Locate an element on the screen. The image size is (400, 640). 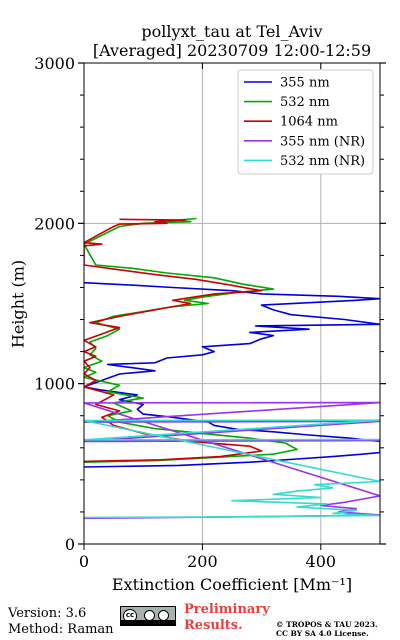
copyright-line-2: CC BY SA 4.0 License. is located at coordinates (322, 633).